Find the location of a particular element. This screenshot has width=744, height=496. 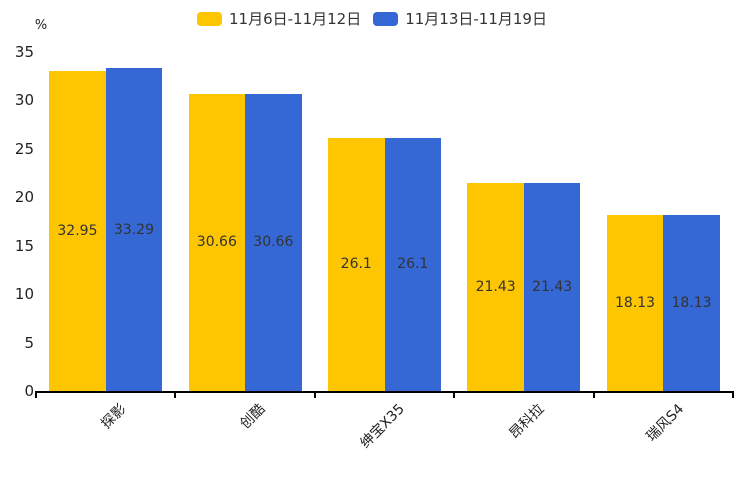

bar-value-label: 33.29 is located at coordinates (133, 229).